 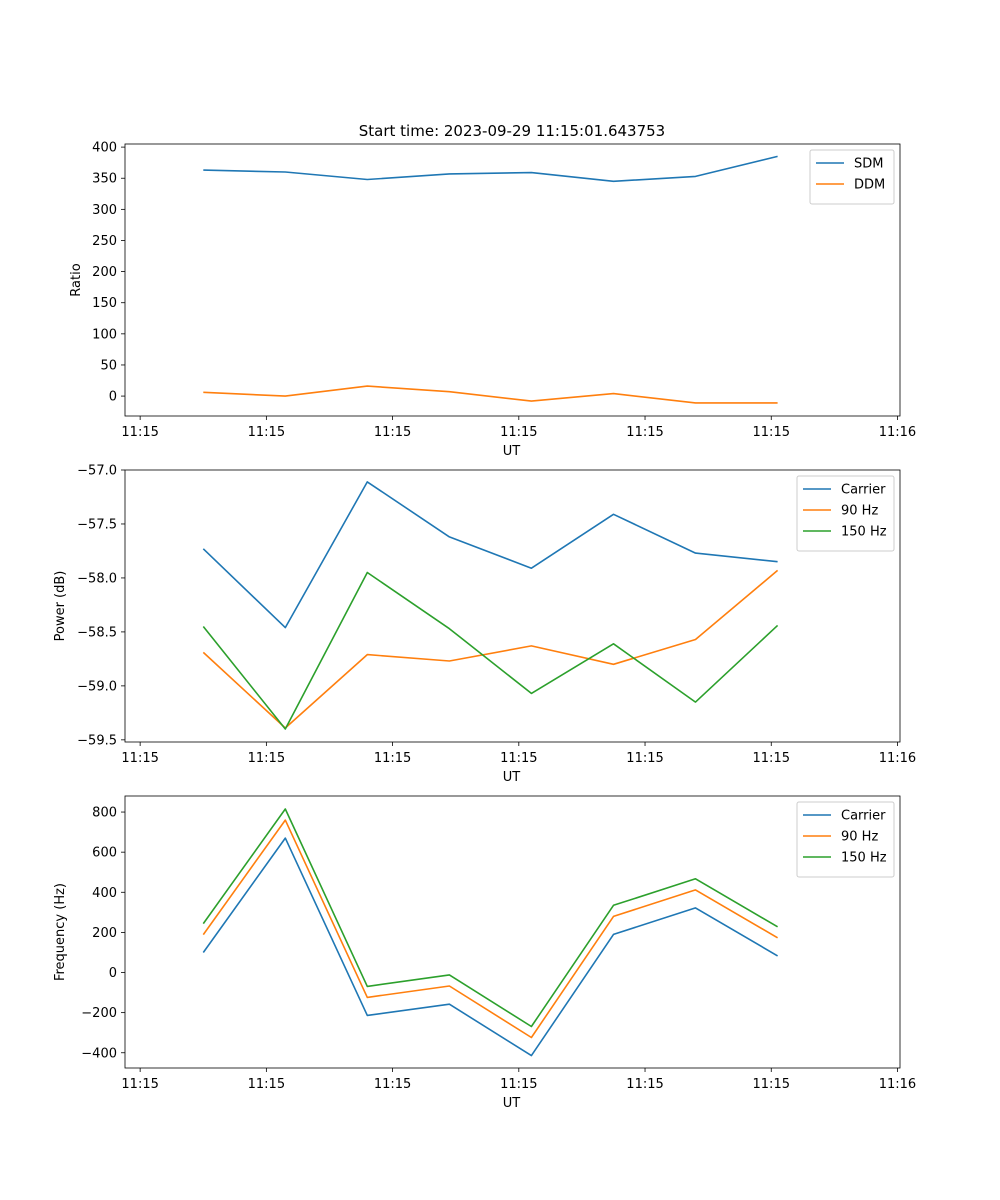 What do you see at coordinates (104, 334) in the screenshot?
I see `y-tick-label: 100` at bounding box center [104, 334].